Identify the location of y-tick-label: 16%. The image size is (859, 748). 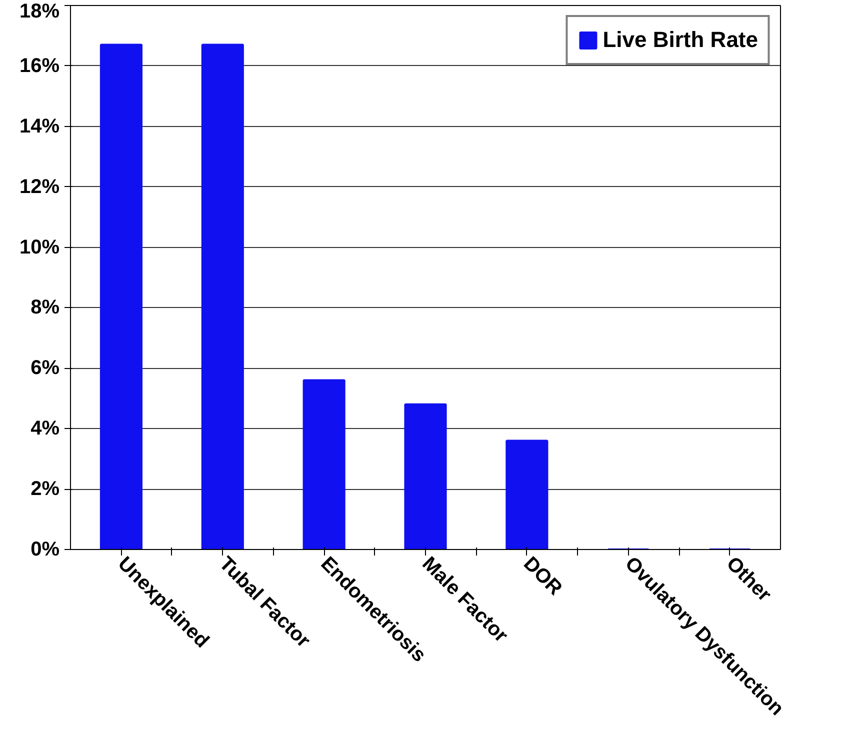
(39, 65).